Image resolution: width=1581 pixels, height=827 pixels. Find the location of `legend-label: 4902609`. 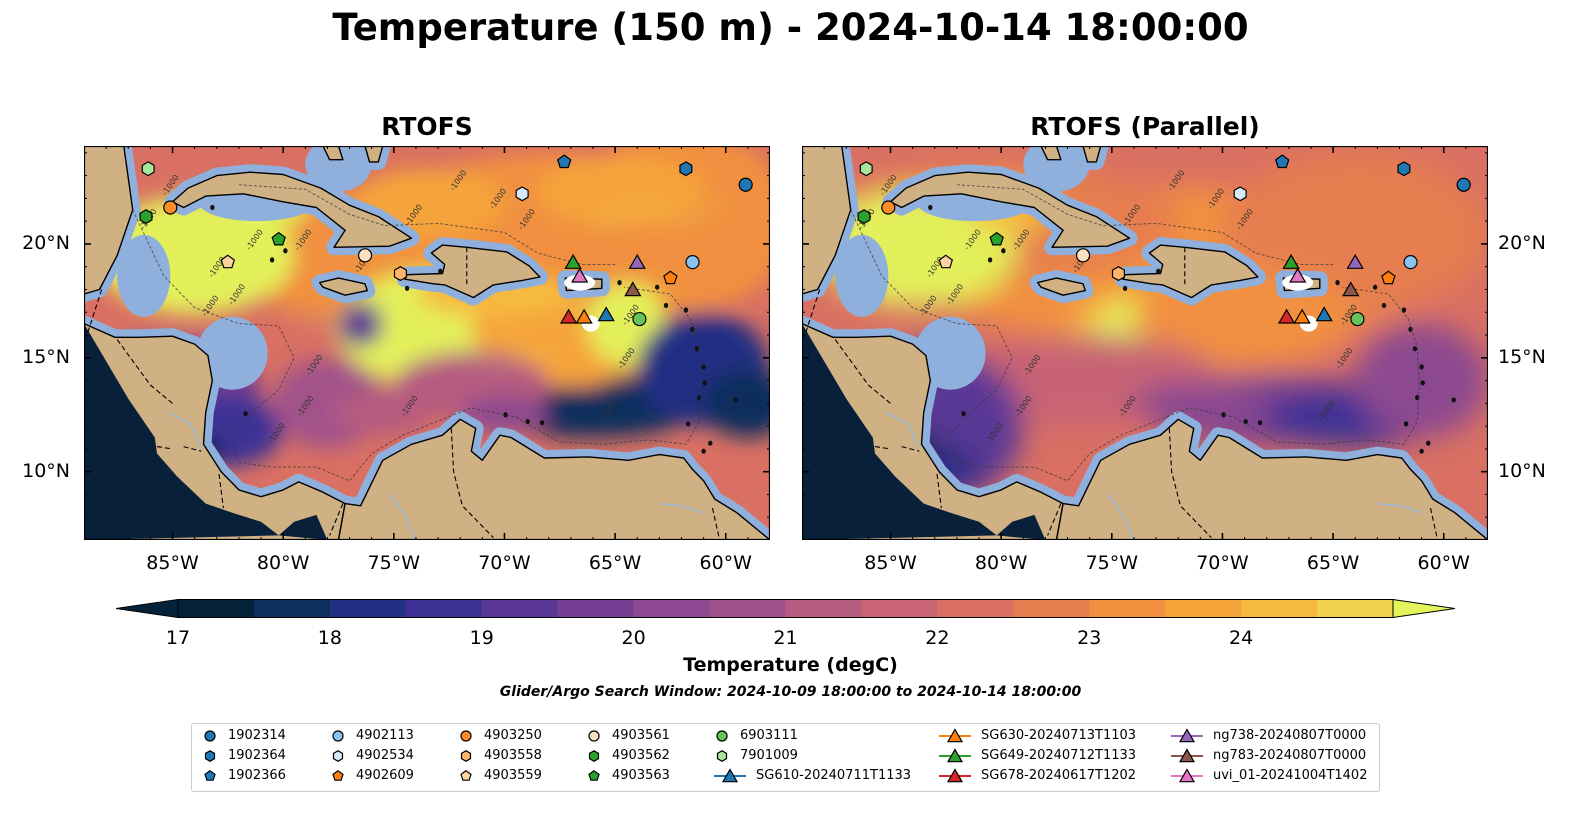

legend-label: 4902609 is located at coordinates (385, 775).